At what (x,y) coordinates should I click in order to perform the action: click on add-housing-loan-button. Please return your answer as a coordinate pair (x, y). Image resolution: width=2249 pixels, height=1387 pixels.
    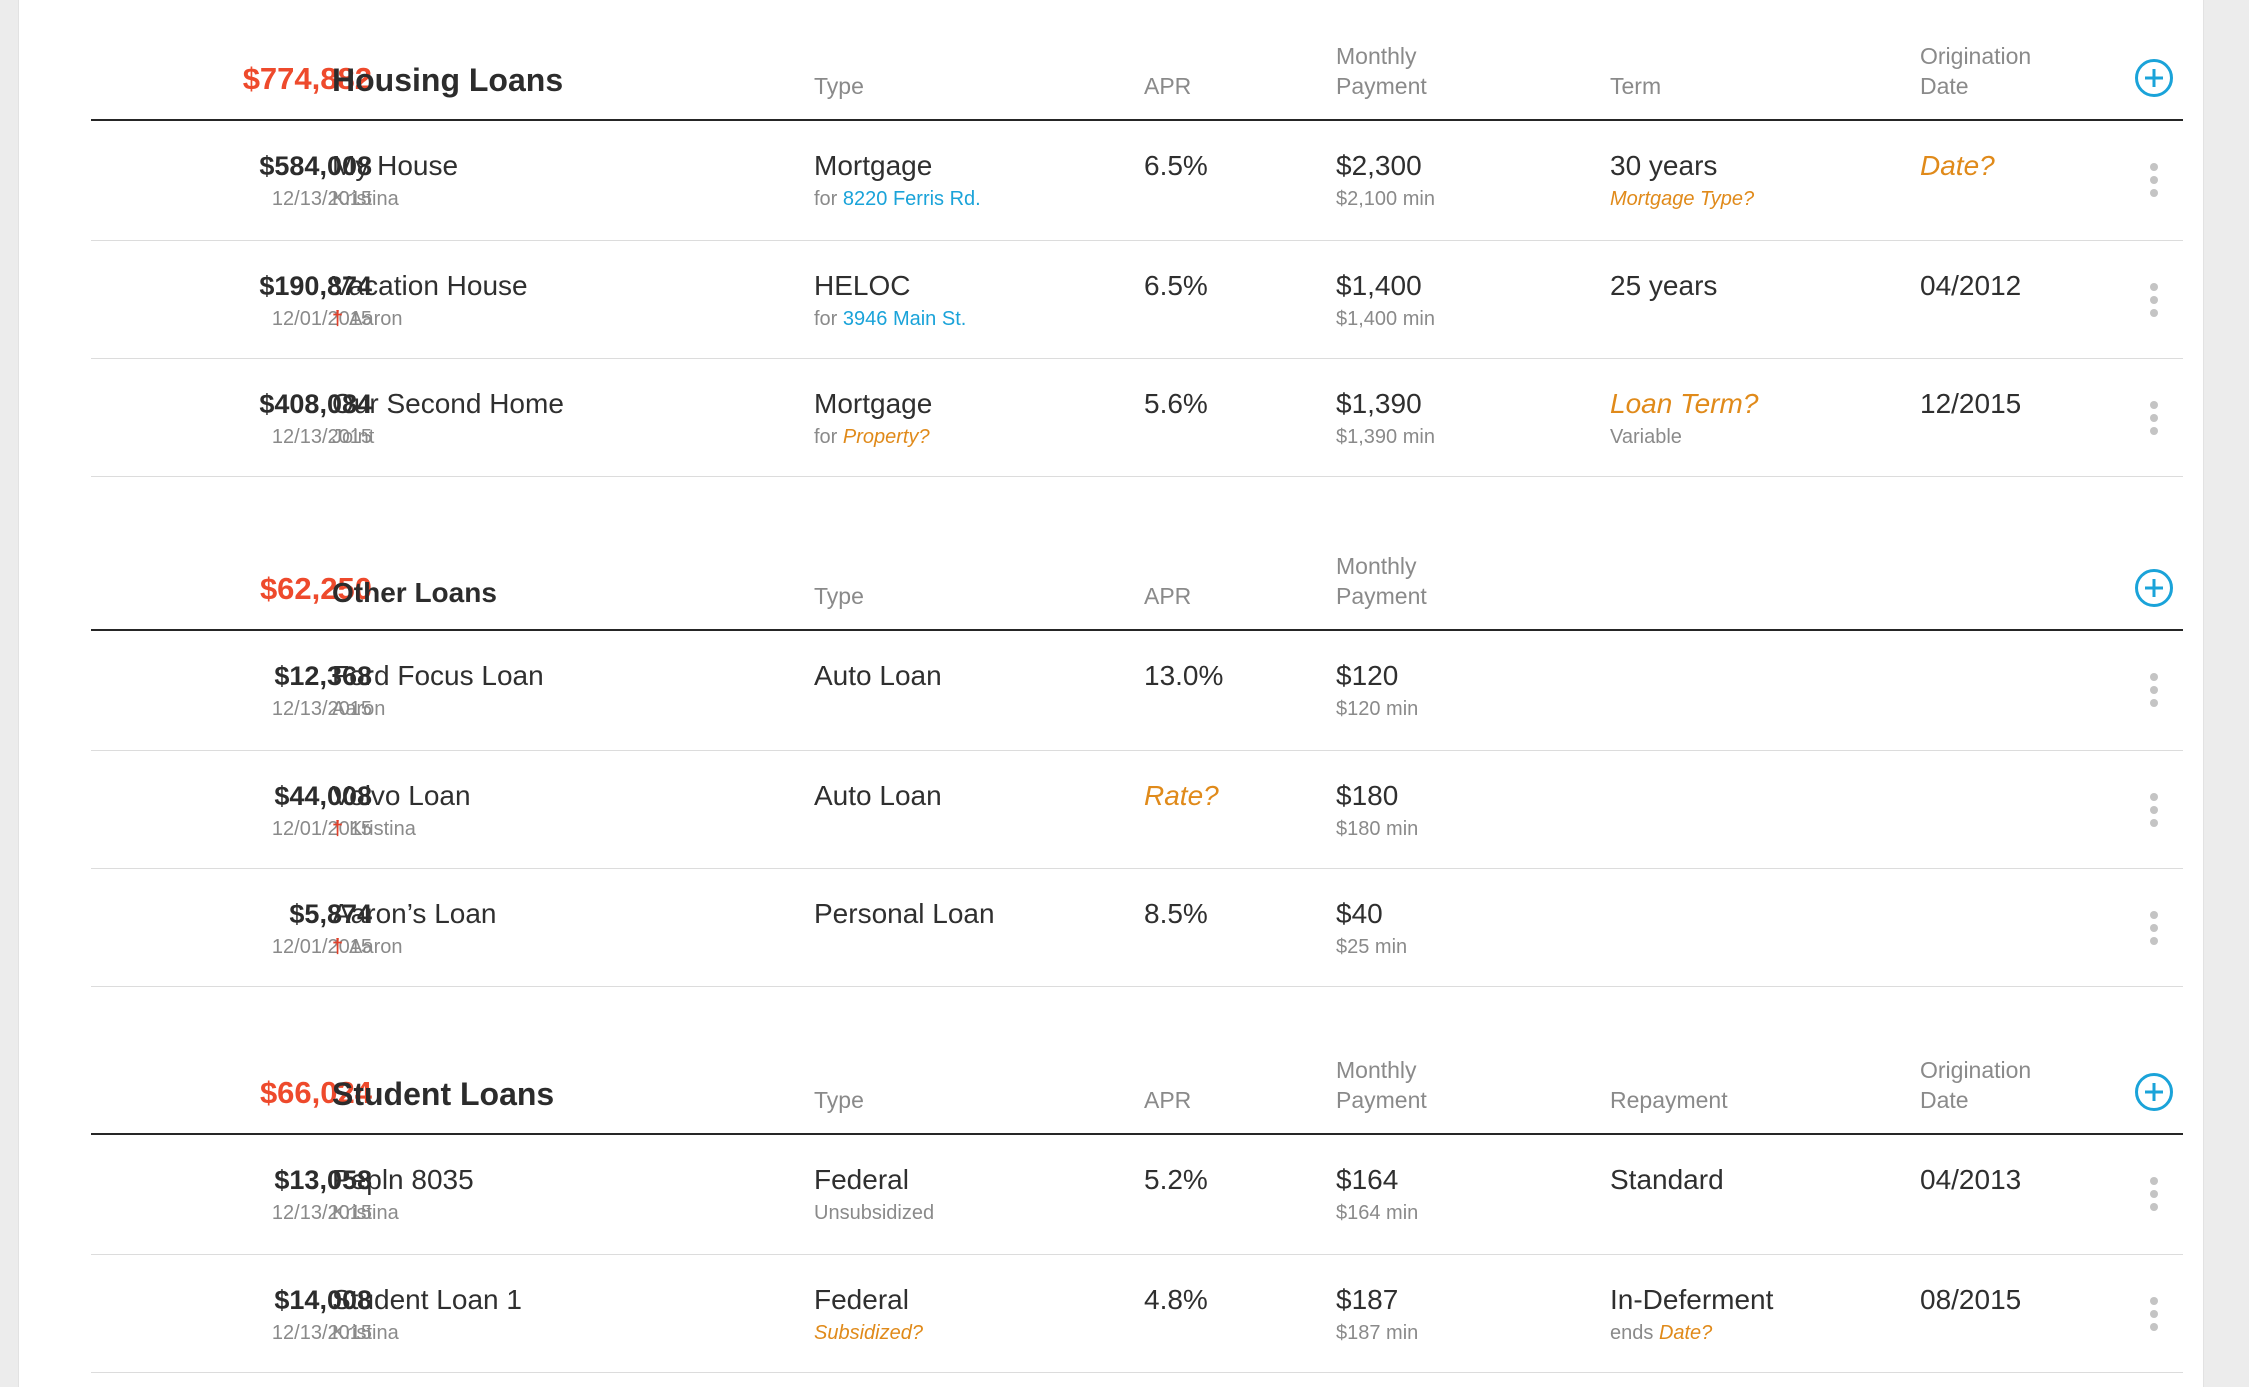
    Looking at the image, I should click on (2154, 78).